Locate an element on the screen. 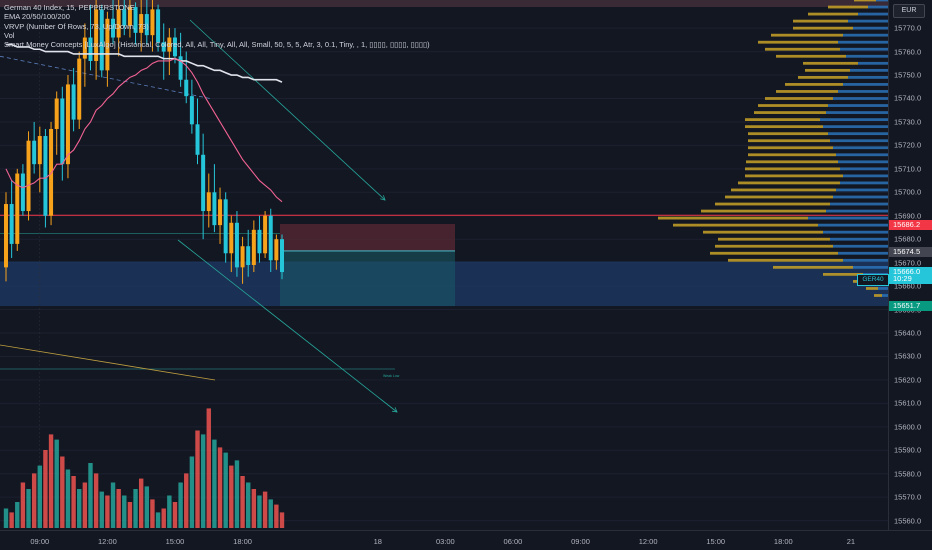 This screenshot has width=932, height=550. time-label: 06:00 is located at coordinates (513, 541).